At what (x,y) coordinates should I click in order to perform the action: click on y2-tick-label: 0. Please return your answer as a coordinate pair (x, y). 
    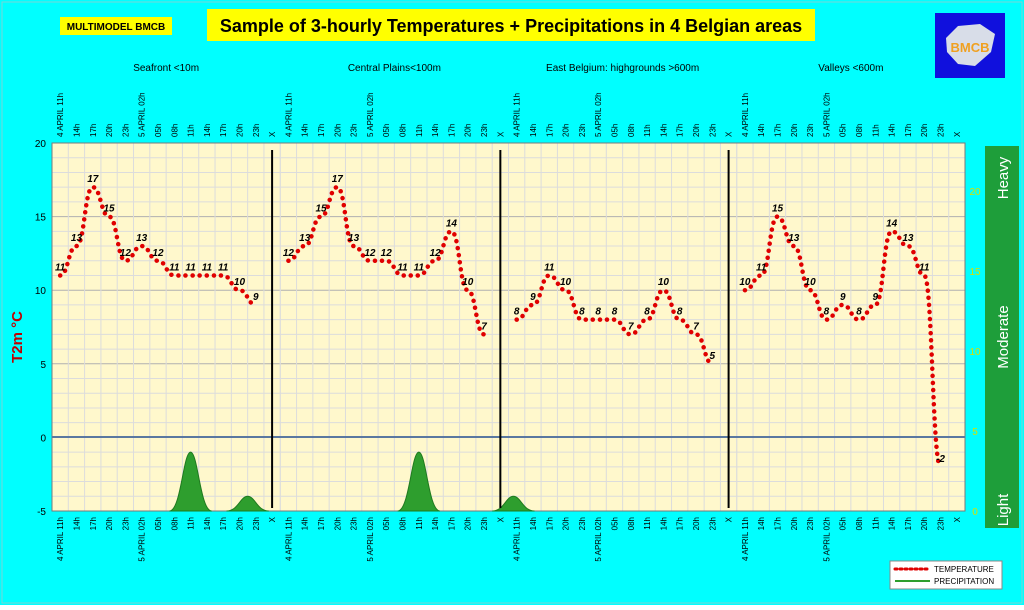
    Looking at the image, I should click on (975, 512).